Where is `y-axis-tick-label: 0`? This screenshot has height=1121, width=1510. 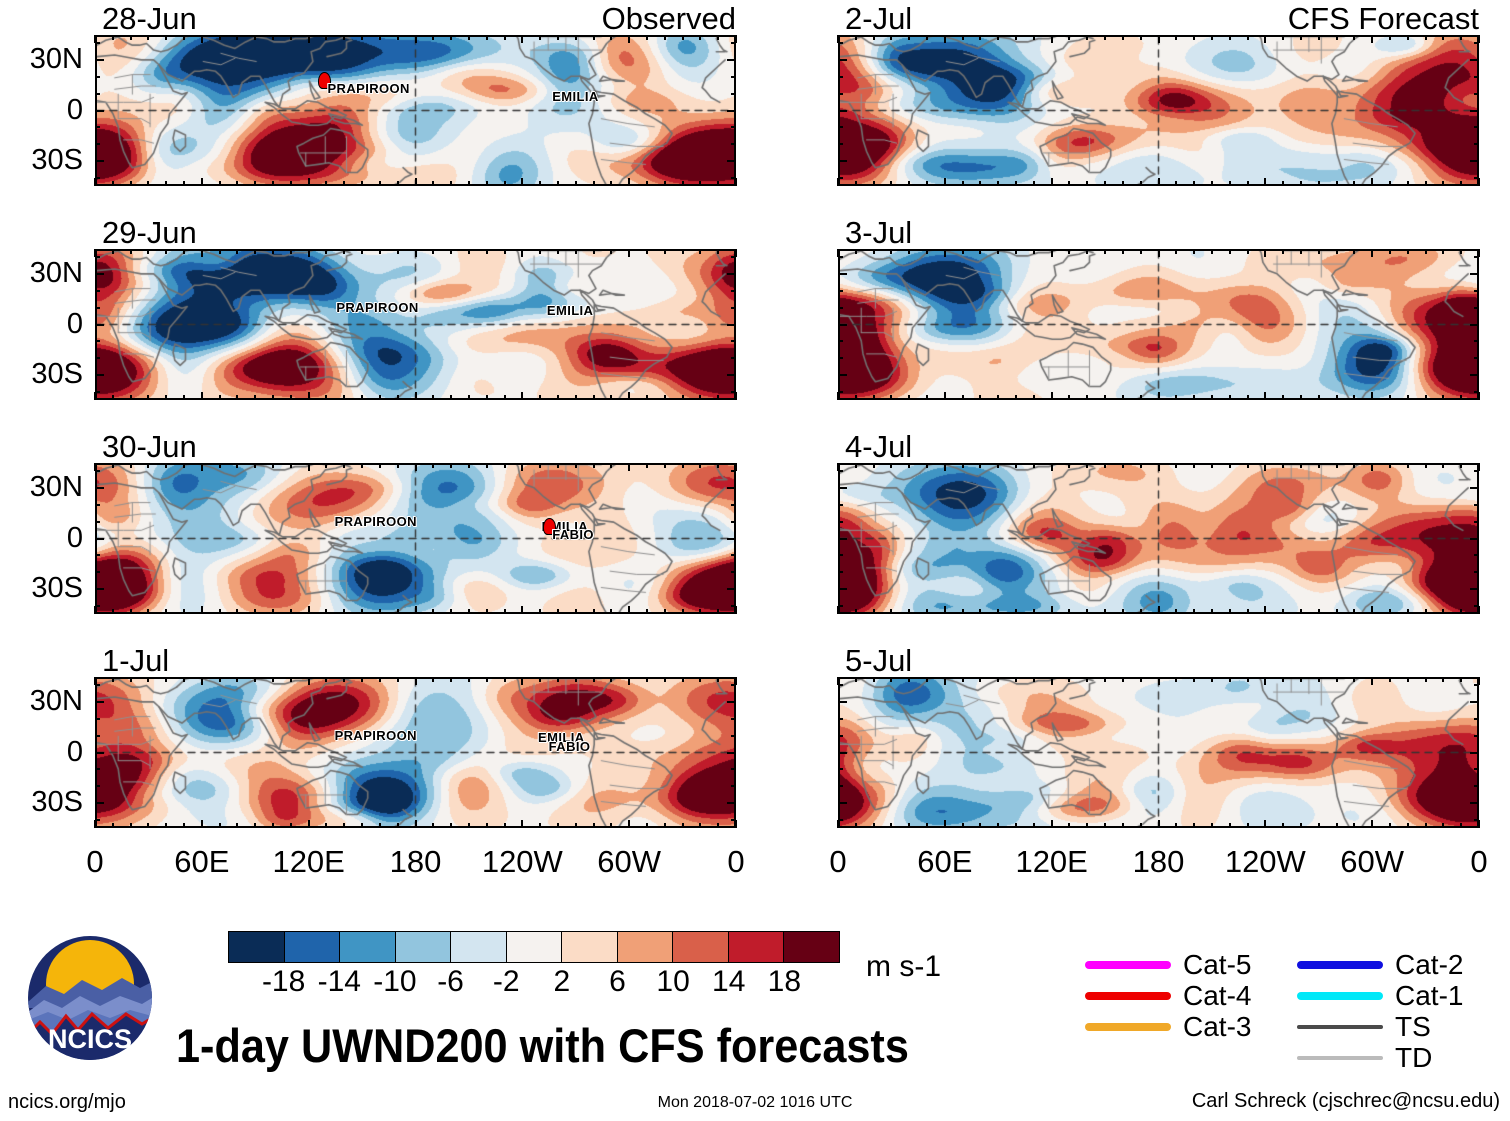 y-axis-tick-label: 0 is located at coordinates (74, 323).